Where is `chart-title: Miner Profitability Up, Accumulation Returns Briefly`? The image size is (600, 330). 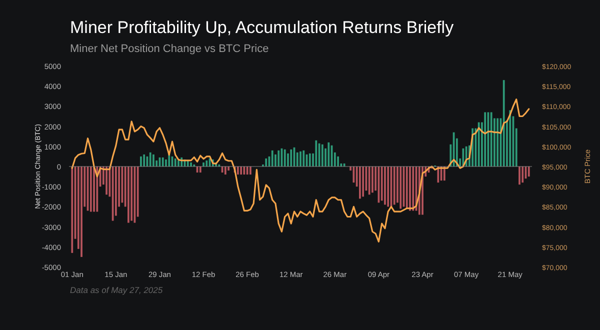
chart-title: Miner Profitability Up, Accumulation Returns Briefly is located at coordinates (262, 27).